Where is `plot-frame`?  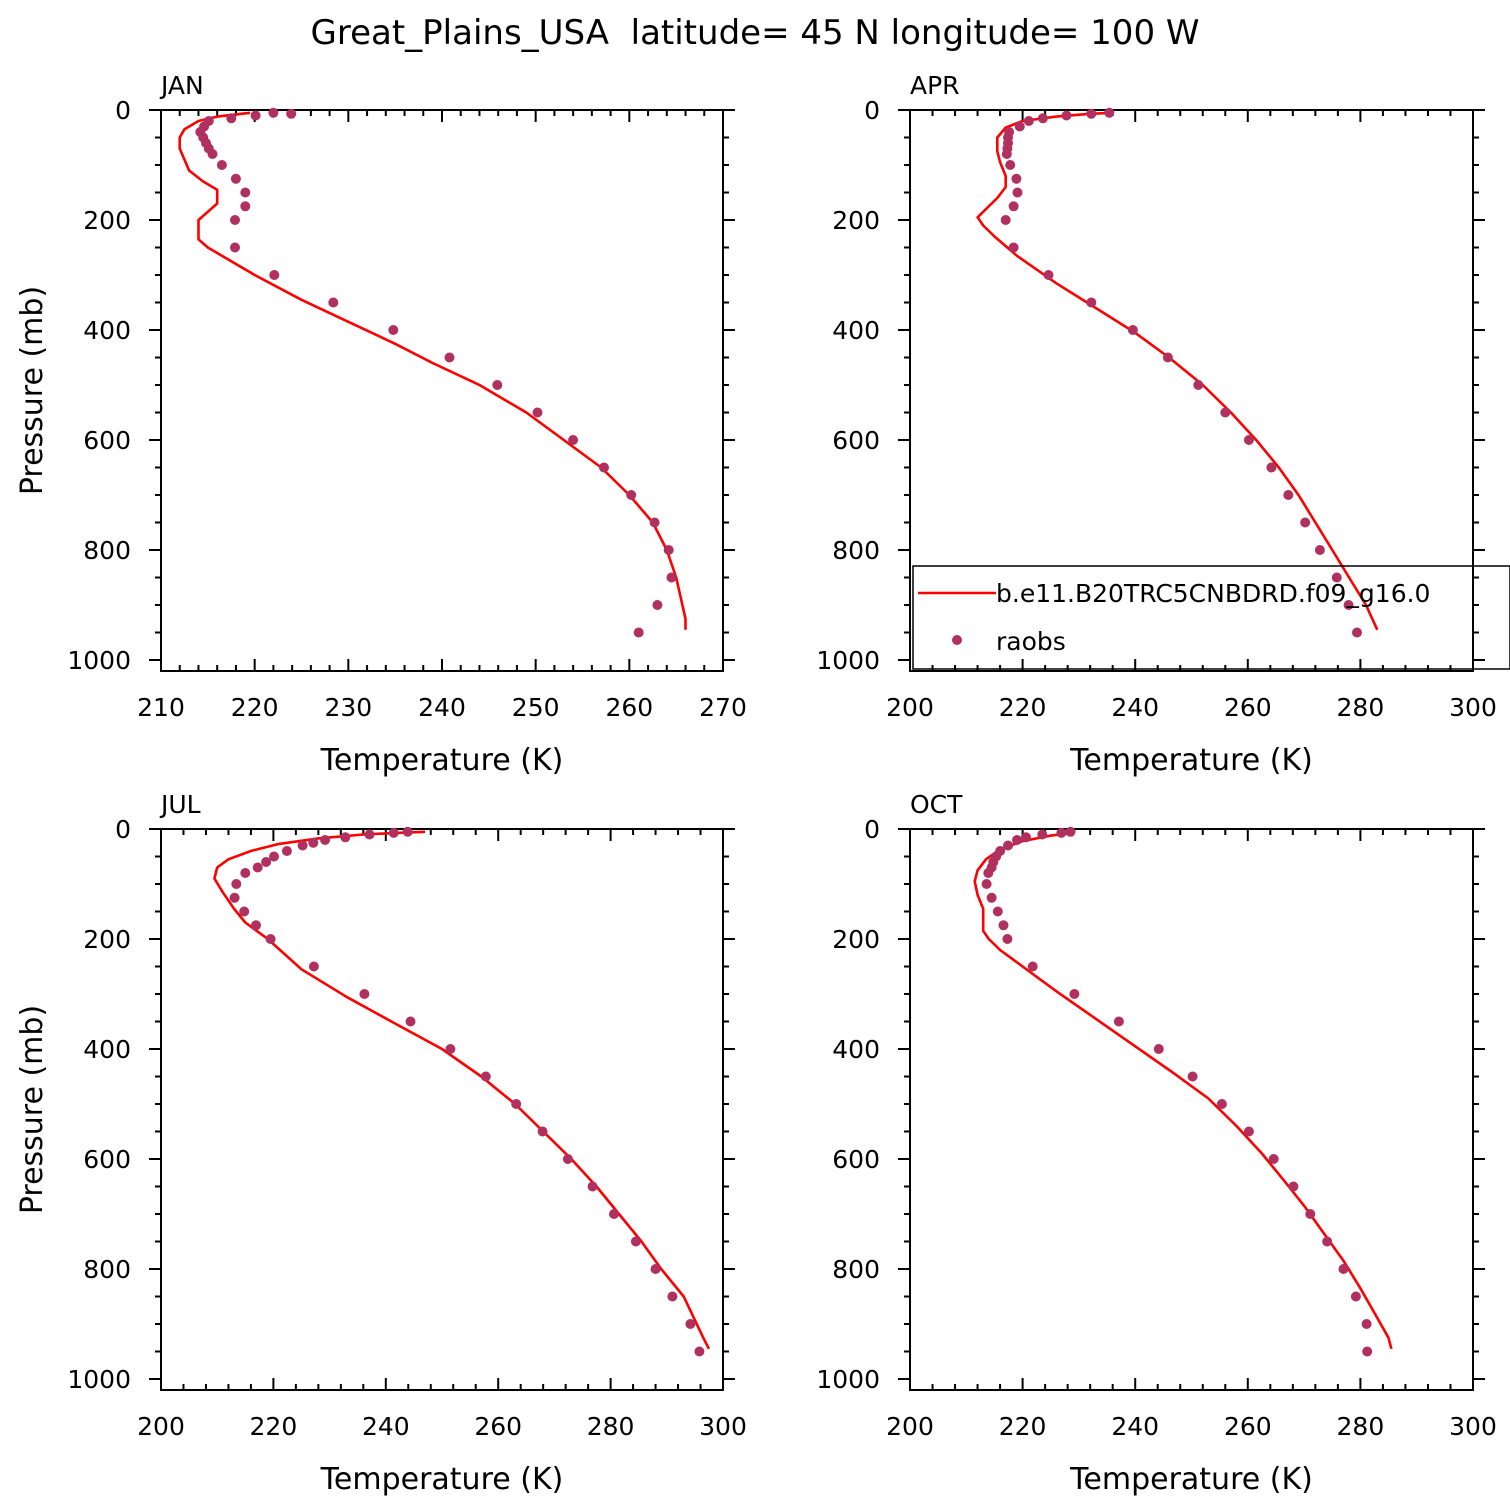
plot-frame is located at coordinates (442, 1109).